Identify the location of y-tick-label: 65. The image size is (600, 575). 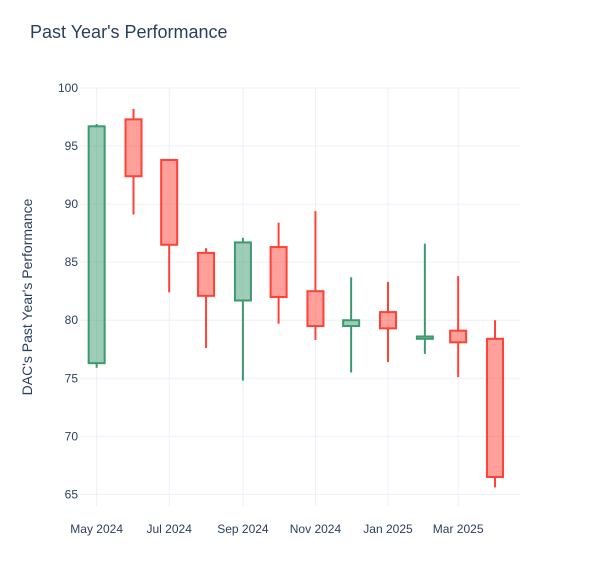
(72, 494).